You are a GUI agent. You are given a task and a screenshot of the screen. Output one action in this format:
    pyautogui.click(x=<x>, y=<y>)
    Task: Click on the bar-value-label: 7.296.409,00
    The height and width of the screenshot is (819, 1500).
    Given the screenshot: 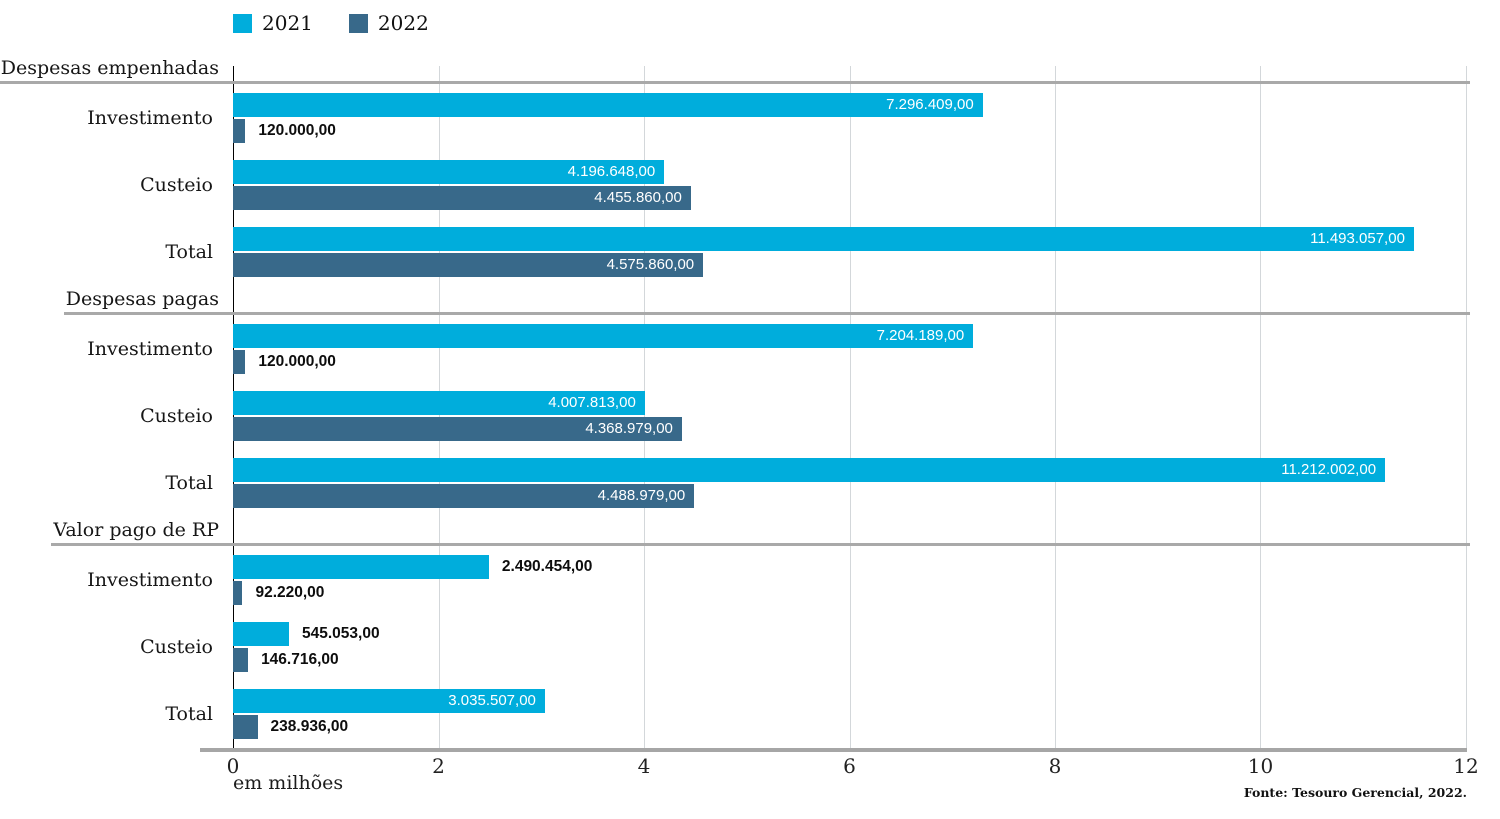 What is the action you would take?
    pyautogui.click(x=930, y=104)
    